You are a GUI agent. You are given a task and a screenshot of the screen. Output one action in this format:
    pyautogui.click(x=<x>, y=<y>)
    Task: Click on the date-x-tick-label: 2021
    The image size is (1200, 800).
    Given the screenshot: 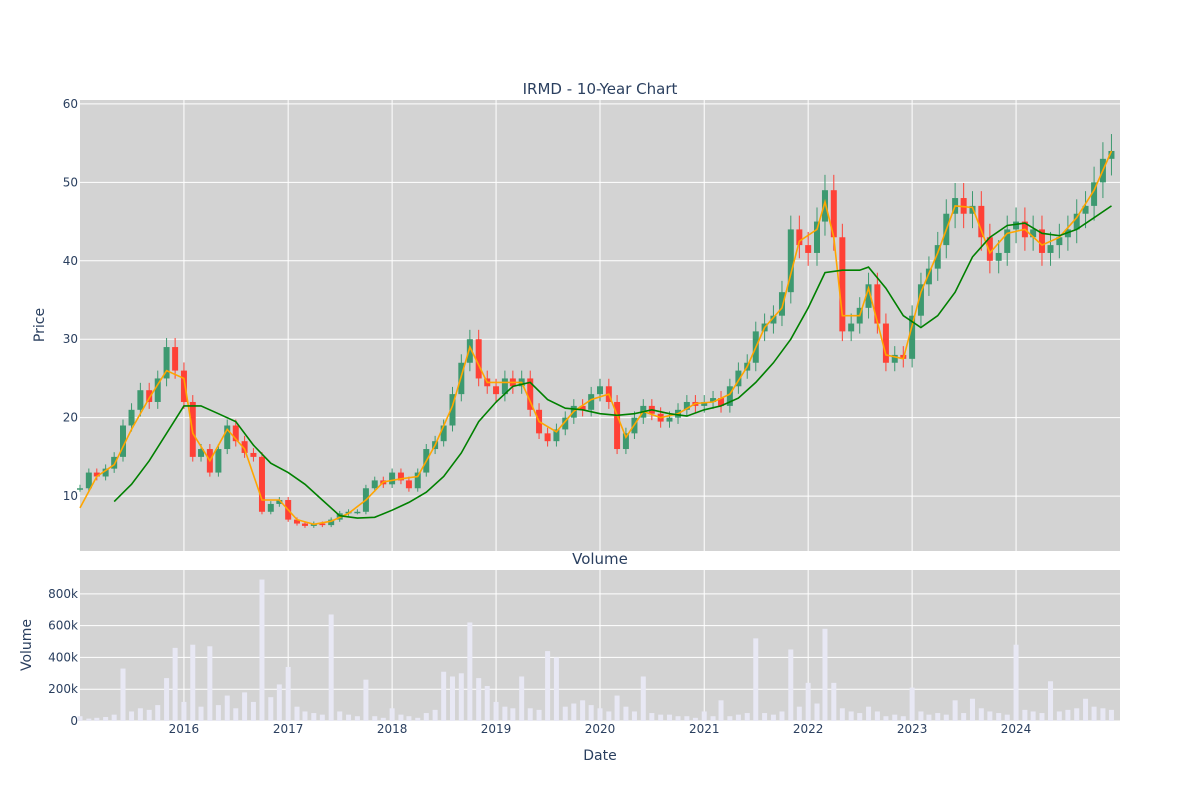 What is the action you would take?
    pyautogui.click(x=704, y=729)
    